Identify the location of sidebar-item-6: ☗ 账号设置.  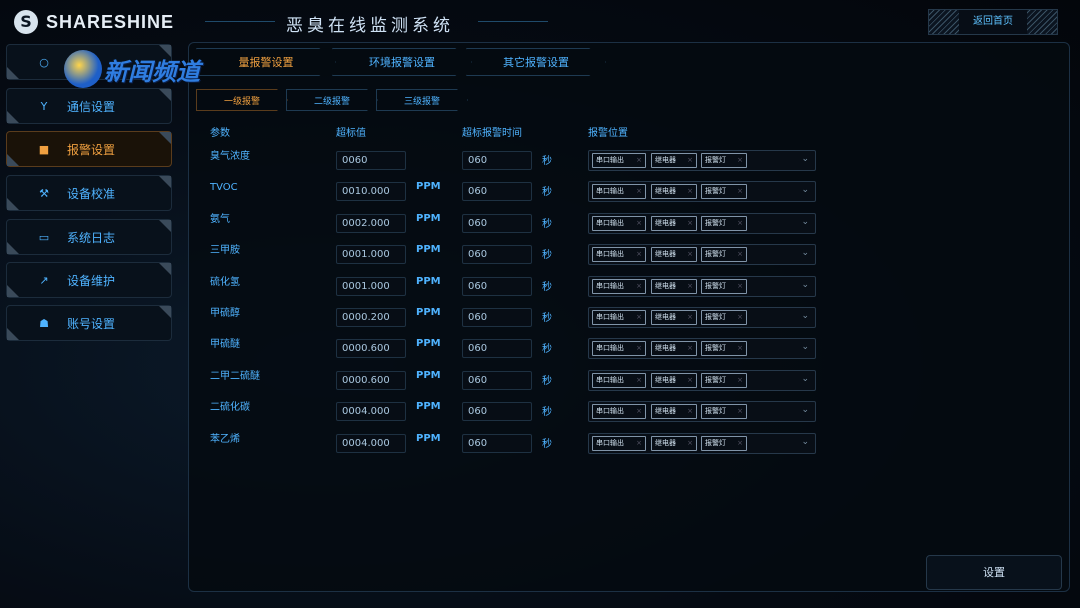
(89, 323).